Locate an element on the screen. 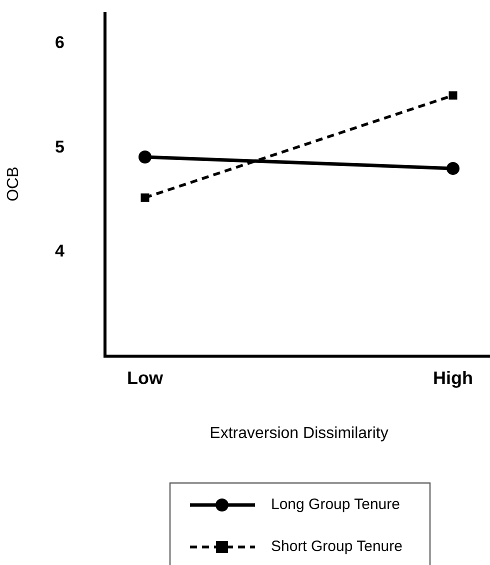 Image resolution: width=490 pixels, height=565 pixels. y-axis-title: OCB is located at coordinates (13, 184).